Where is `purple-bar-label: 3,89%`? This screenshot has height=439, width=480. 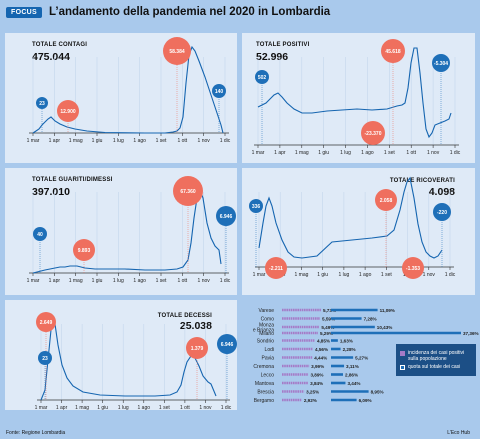 purple-bar-label: 3,89% is located at coordinates (316, 374).